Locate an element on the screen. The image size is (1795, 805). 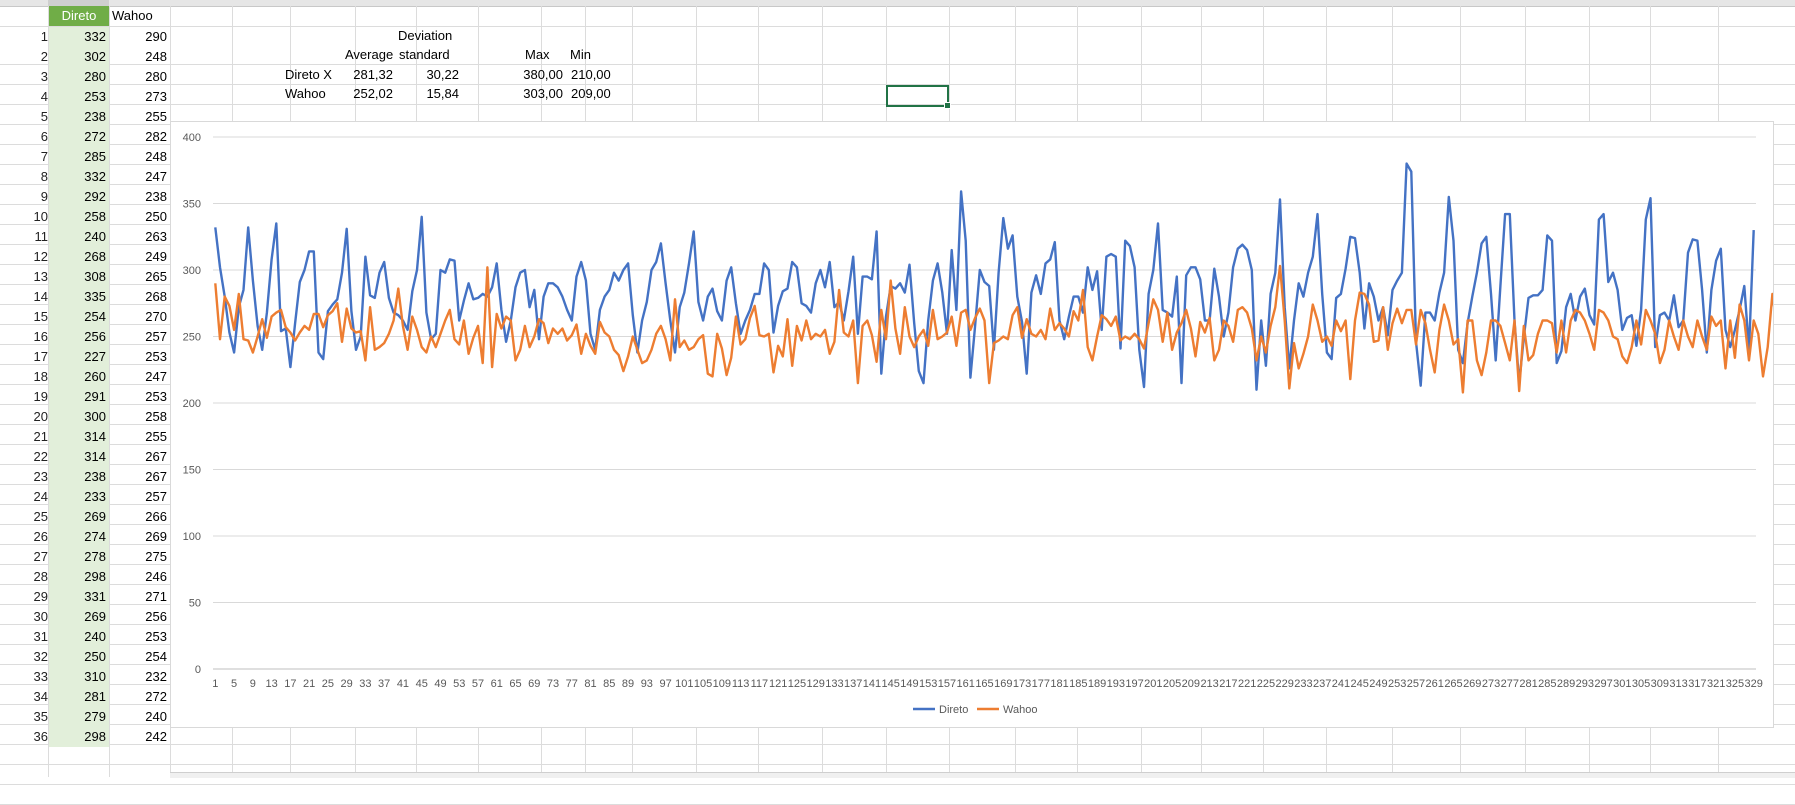
cell-direto-value: 254 is located at coordinates (79, 317).